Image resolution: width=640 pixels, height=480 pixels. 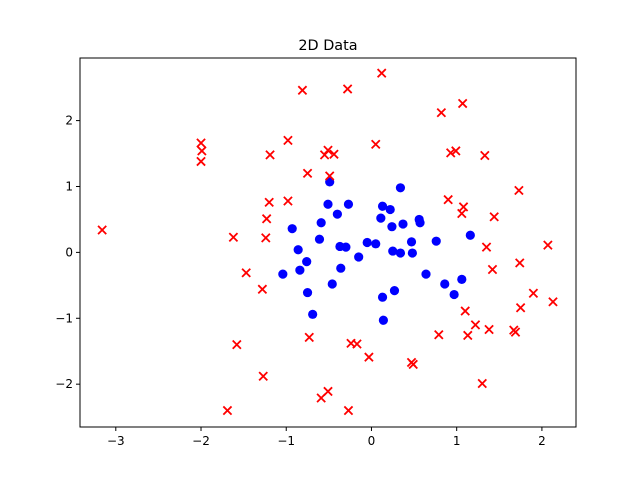 What do you see at coordinates (376, 251) in the screenshot?
I see `series-circle` at bounding box center [376, 251].